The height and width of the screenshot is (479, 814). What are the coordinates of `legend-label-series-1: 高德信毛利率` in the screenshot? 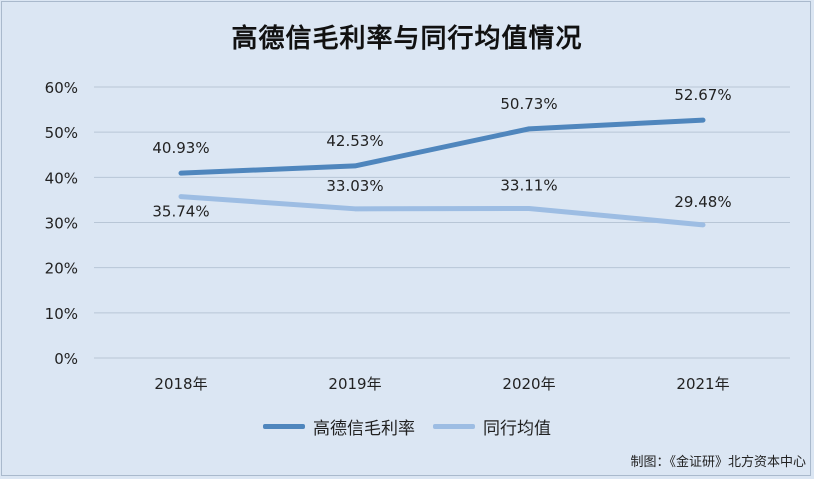 It's located at (364, 429).